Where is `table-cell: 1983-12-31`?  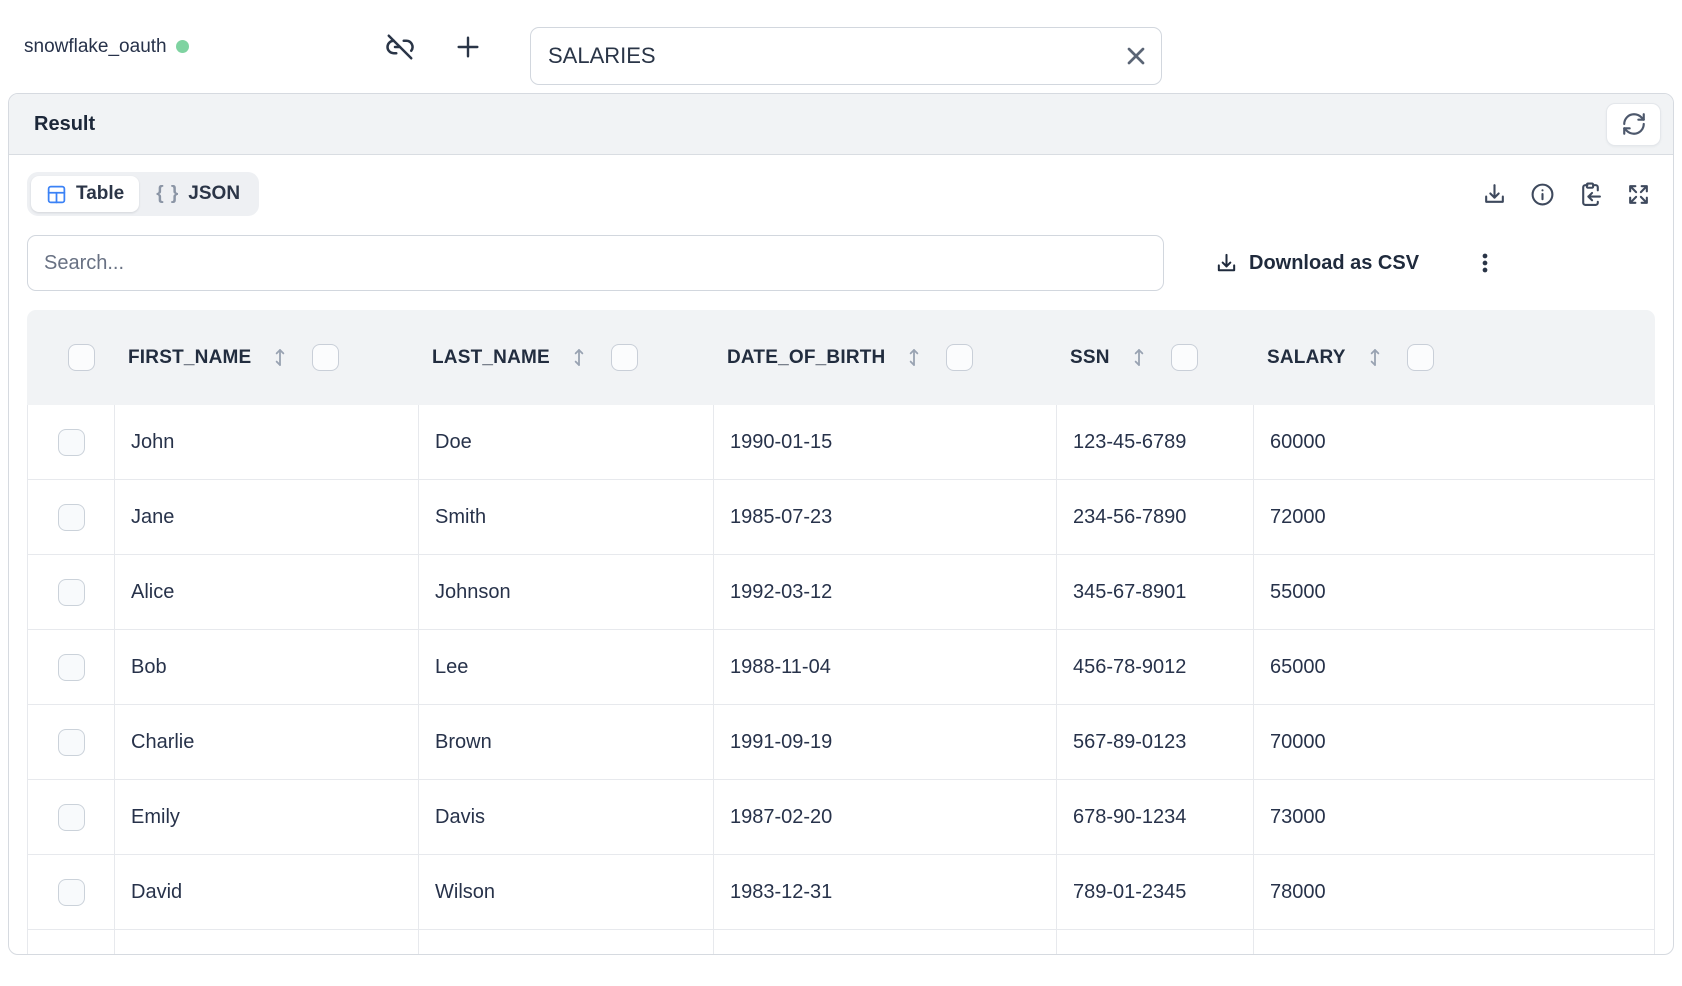 table-cell: 1983-12-31 is located at coordinates (884, 892).